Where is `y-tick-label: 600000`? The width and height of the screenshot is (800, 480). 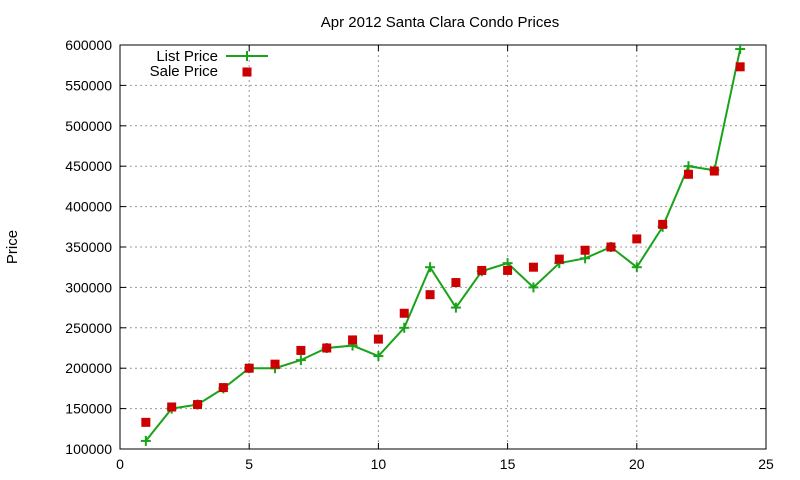
y-tick-label: 600000 is located at coordinates (88, 45).